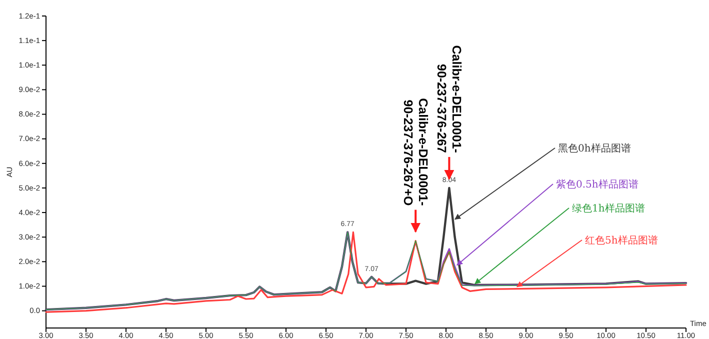 The height and width of the screenshot is (339, 709). Describe the element at coordinates (597, 184) in the screenshot. I see `text: 紫色0.5h样品图谱` at that location.